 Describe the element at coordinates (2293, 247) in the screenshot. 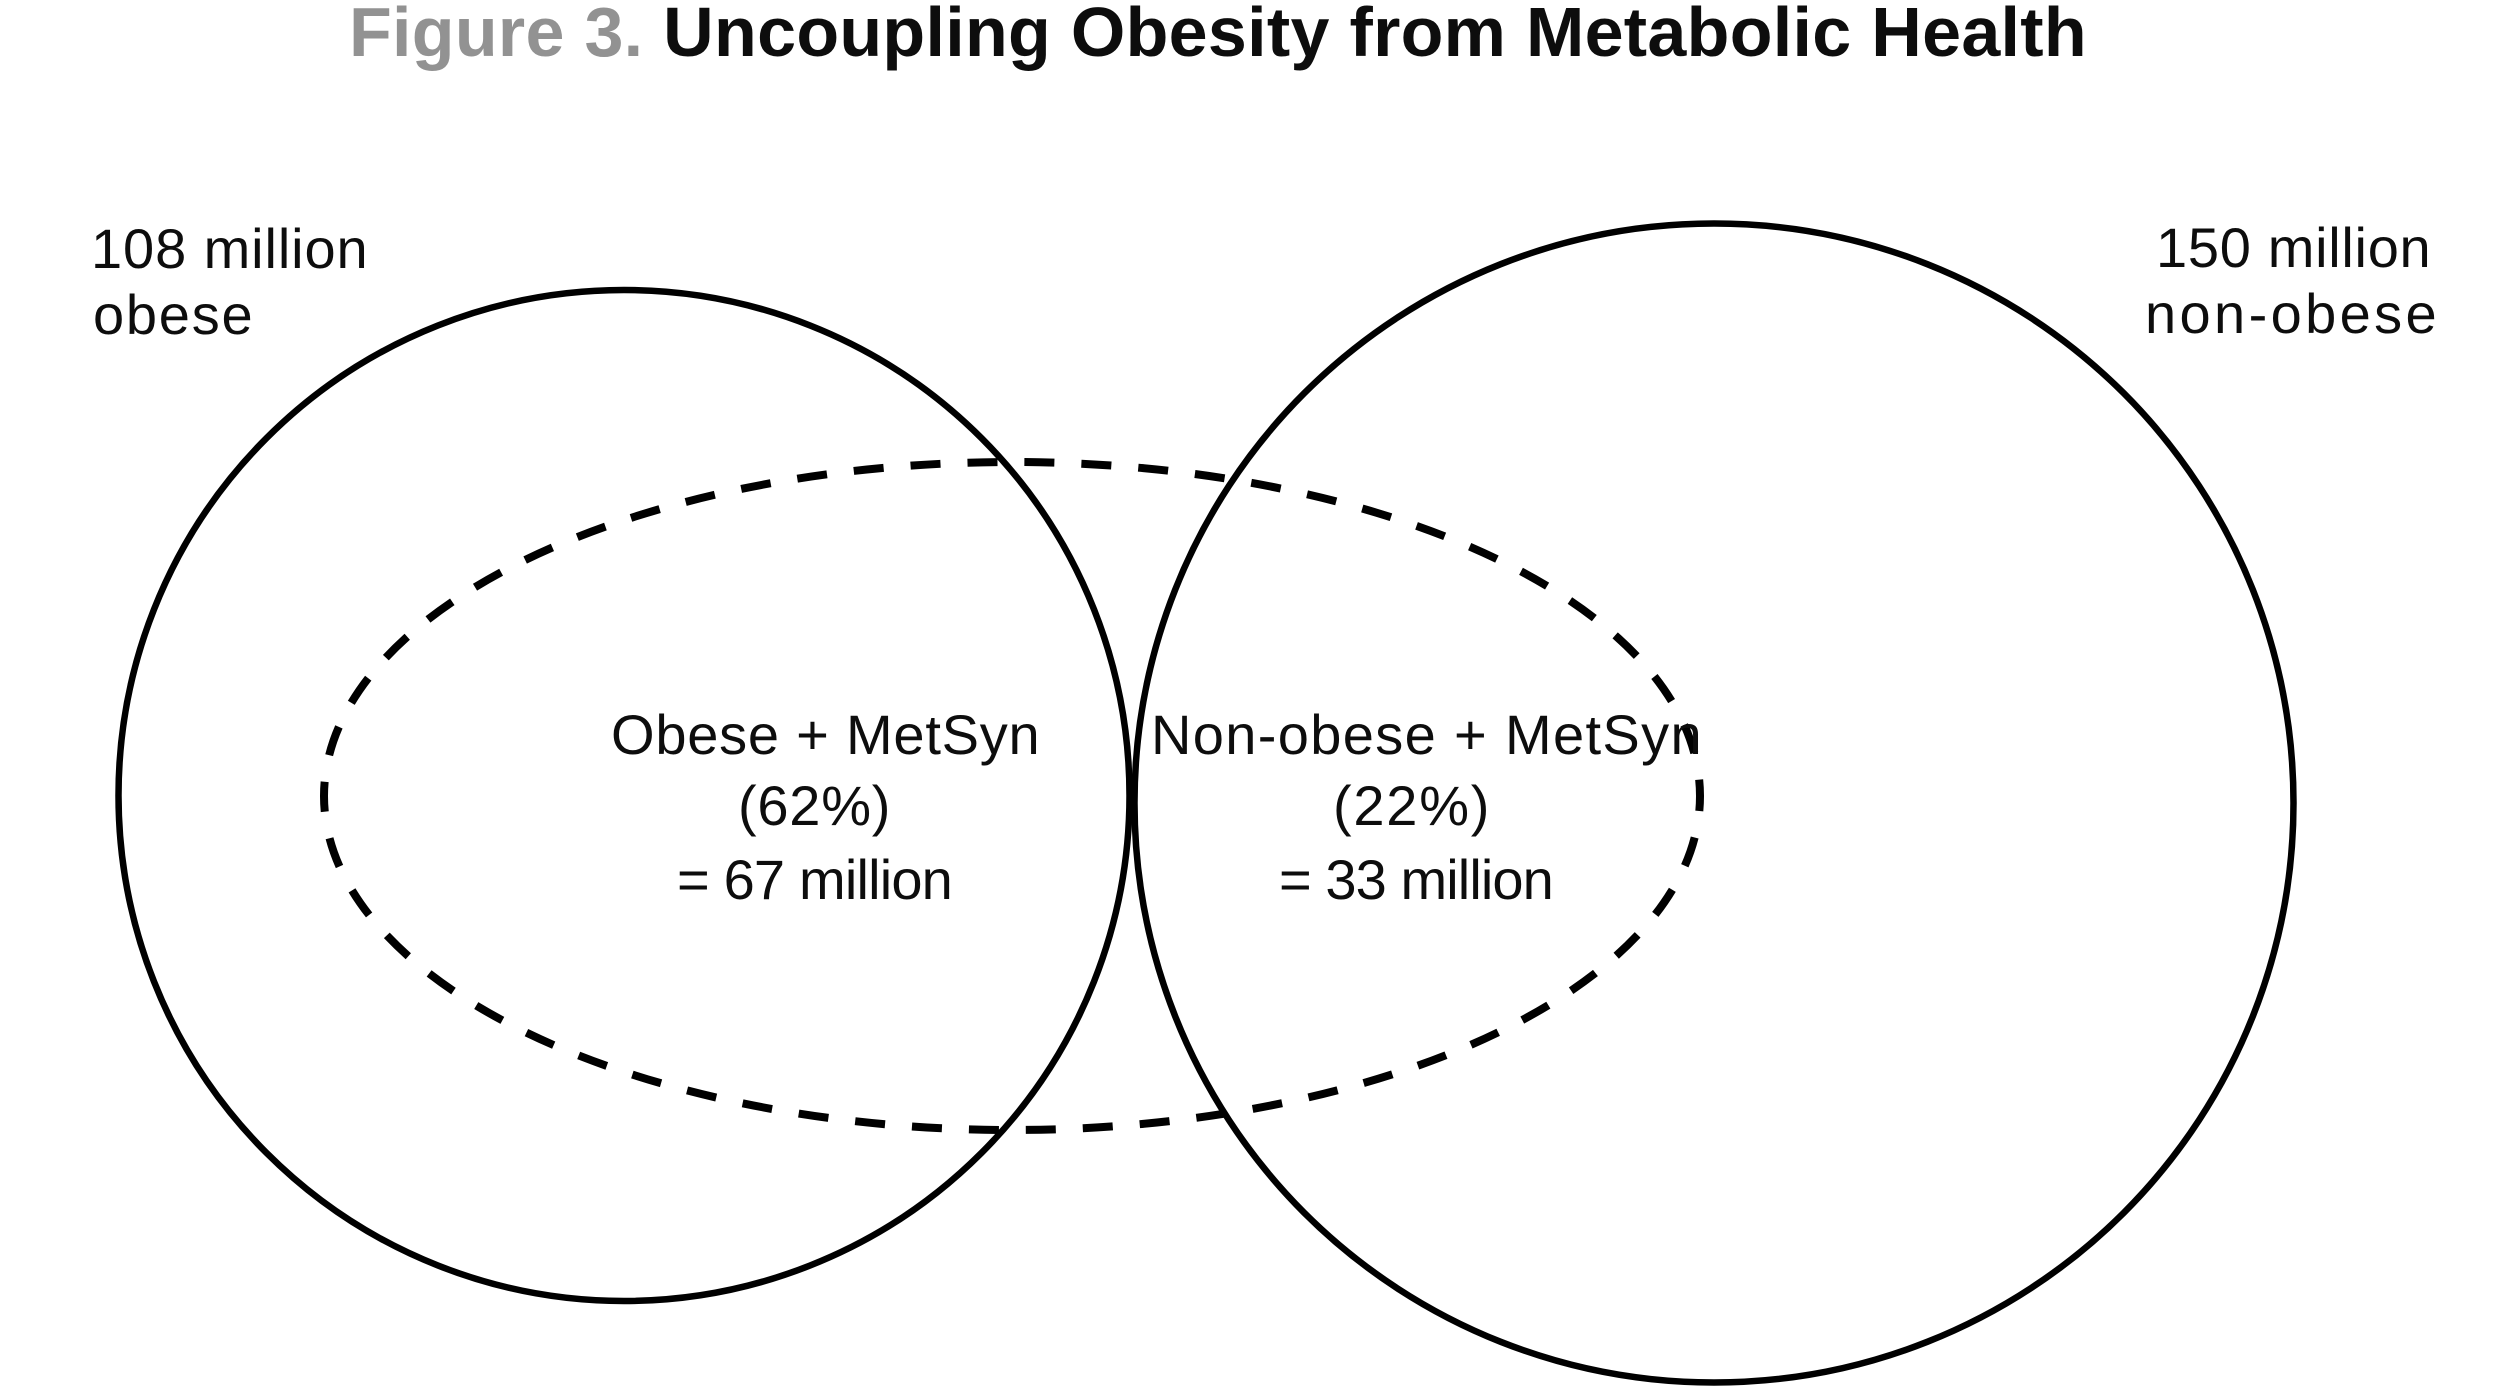

I see `svg-text: 150 million` at that location.